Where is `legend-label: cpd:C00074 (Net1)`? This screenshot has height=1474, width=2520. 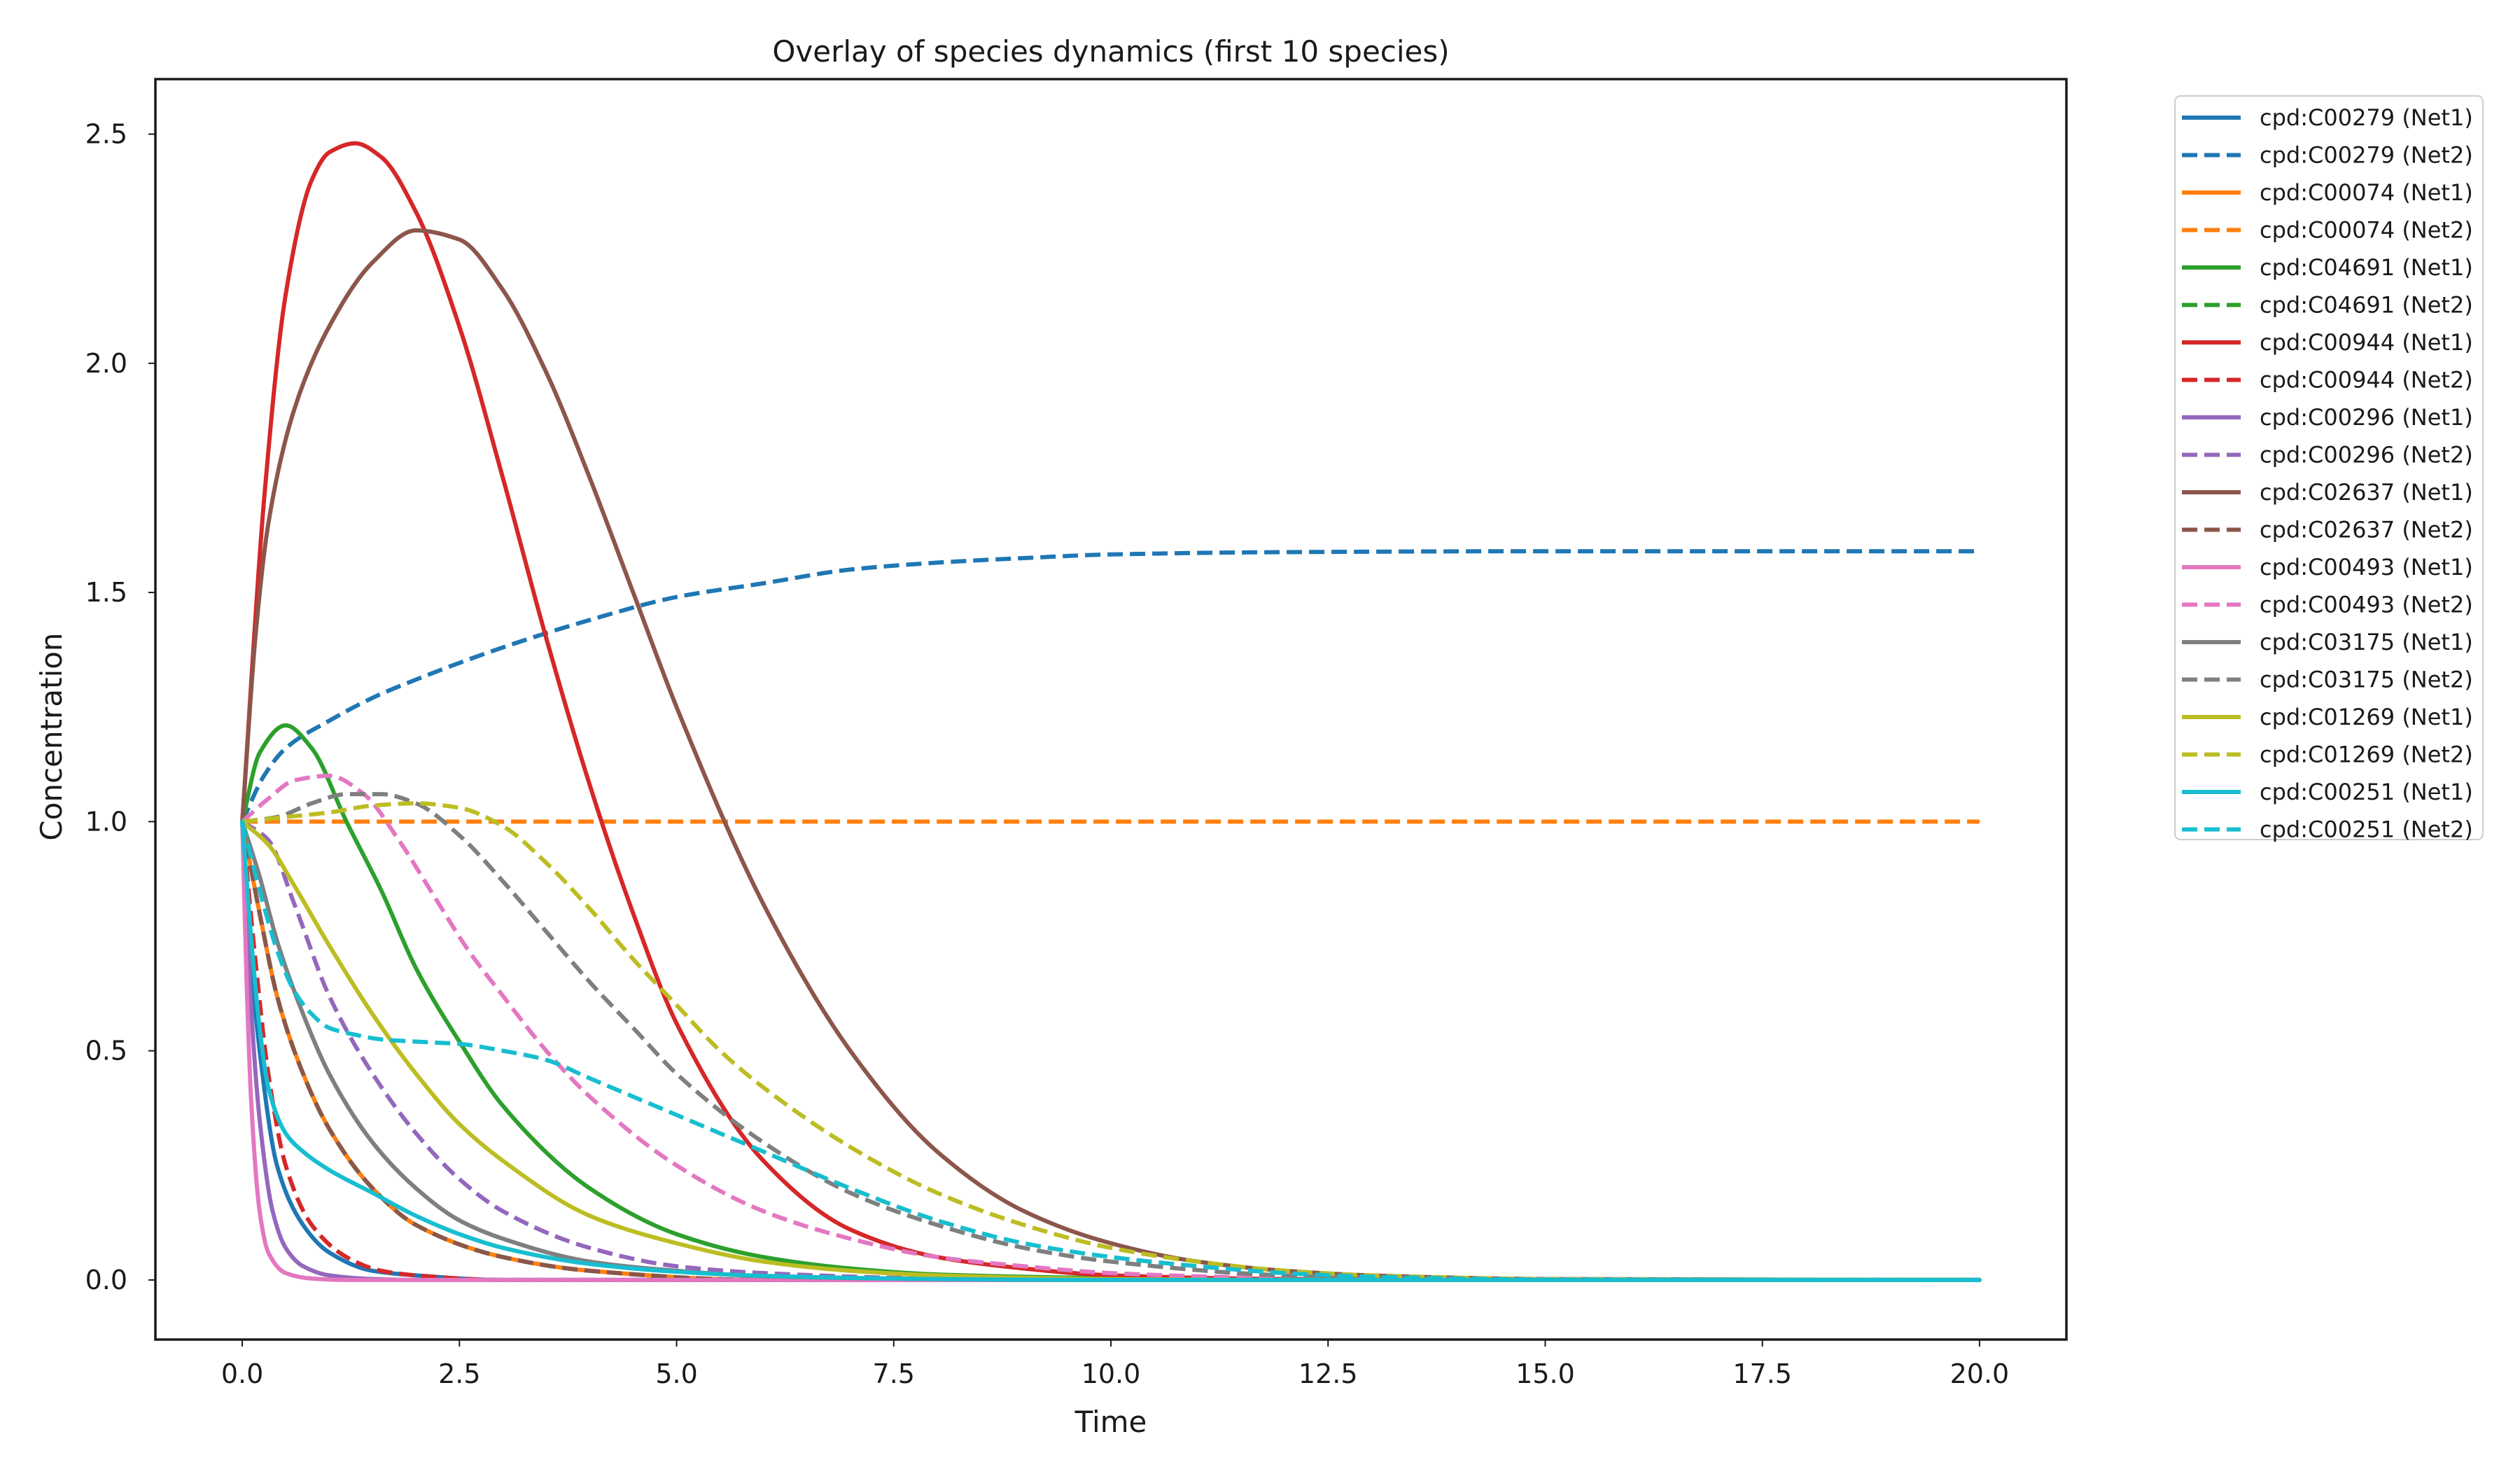 legend-label: cpd:C00074 (Net1) is located at coordinates (2366, 192).